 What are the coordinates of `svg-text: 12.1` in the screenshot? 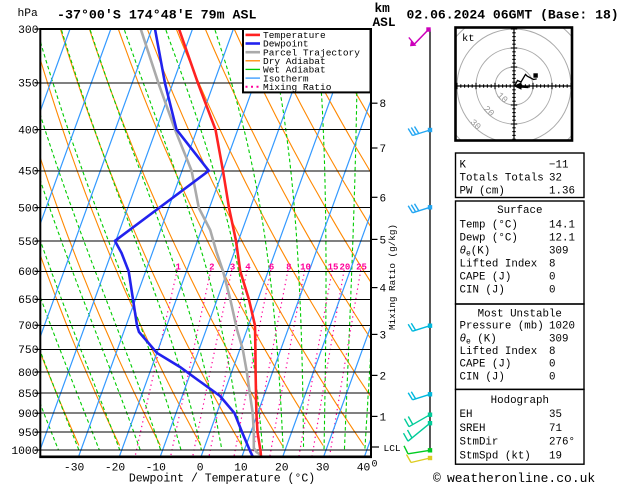 It's located at (562, 239).